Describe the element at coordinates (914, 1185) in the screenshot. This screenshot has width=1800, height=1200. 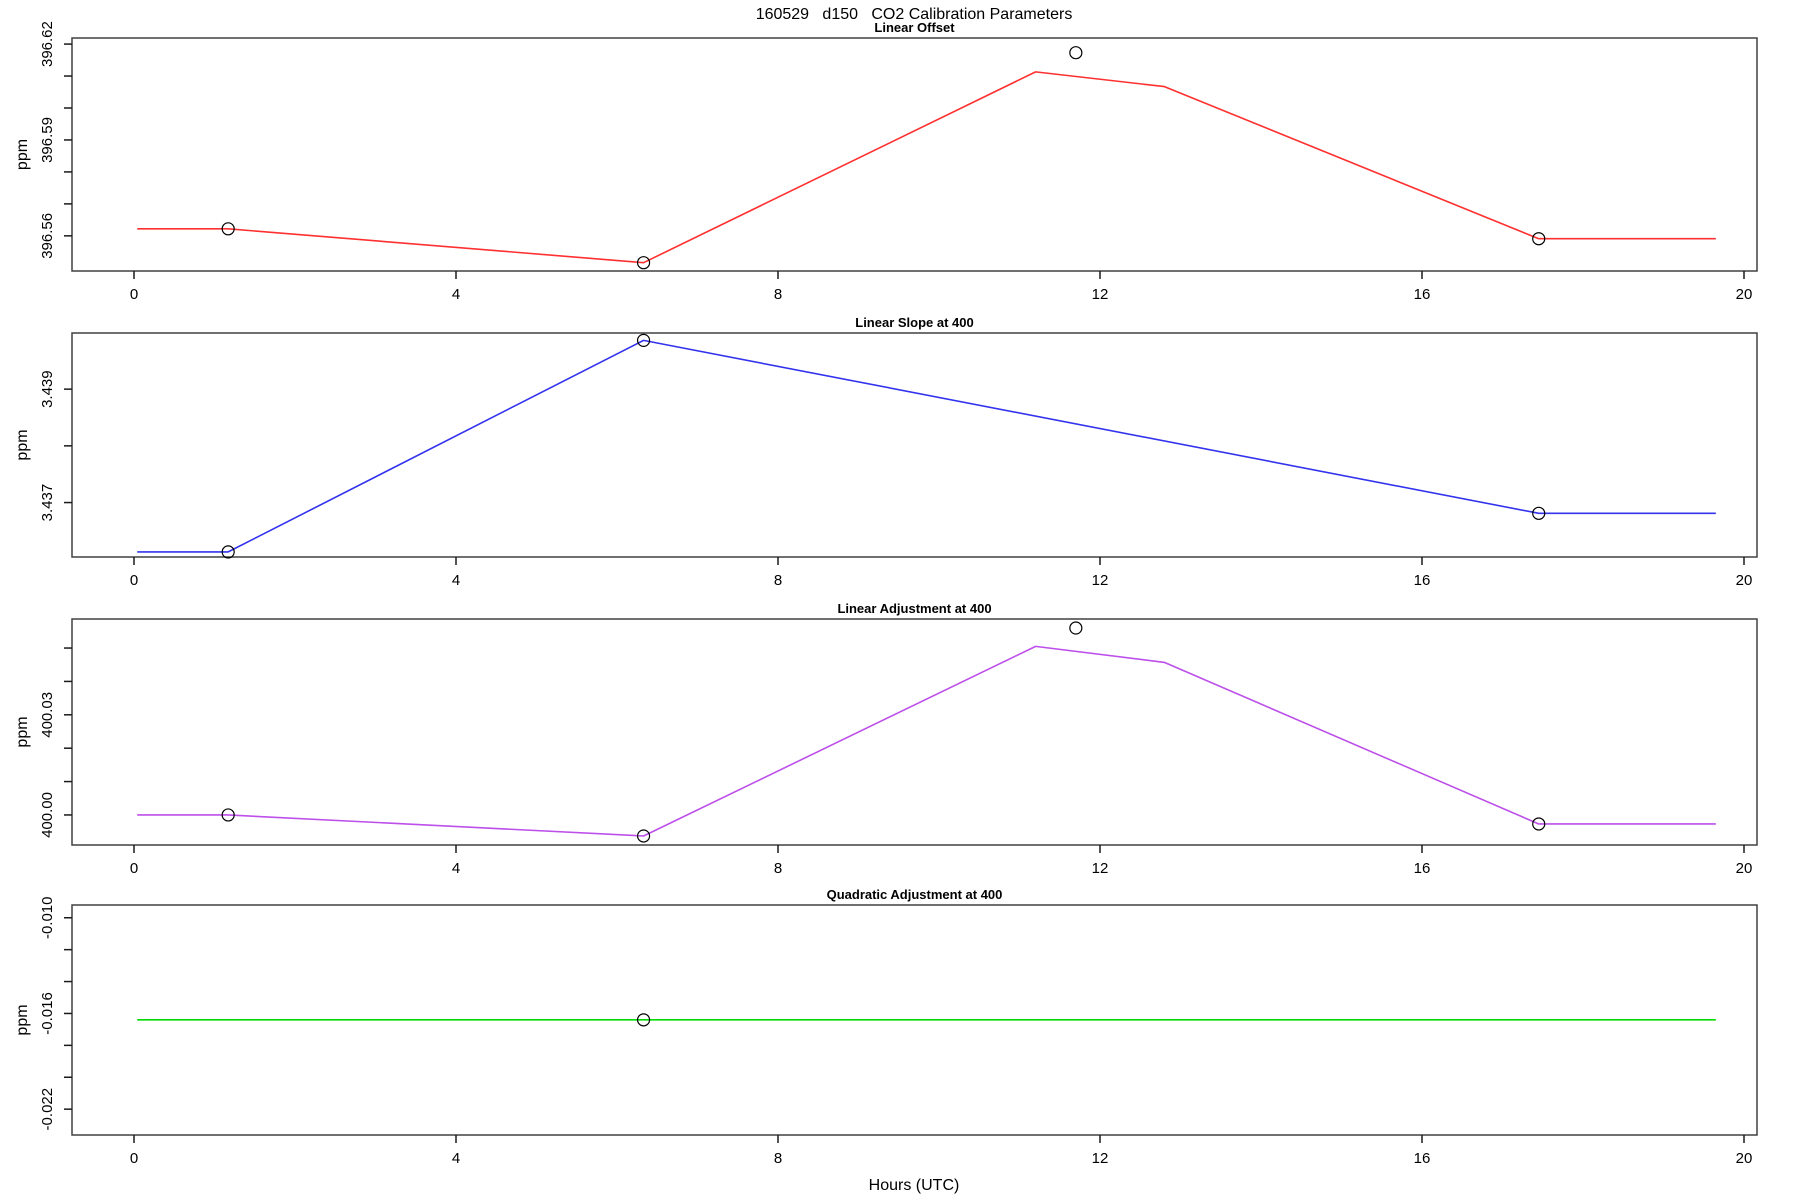
I see `x-axis-title: Hours (UTC)` at that location.